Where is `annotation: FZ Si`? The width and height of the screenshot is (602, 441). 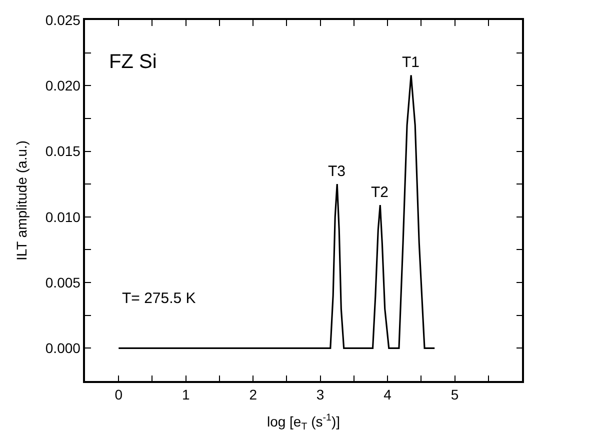
annotation: FZ Si is located at coordinates (133, 62).